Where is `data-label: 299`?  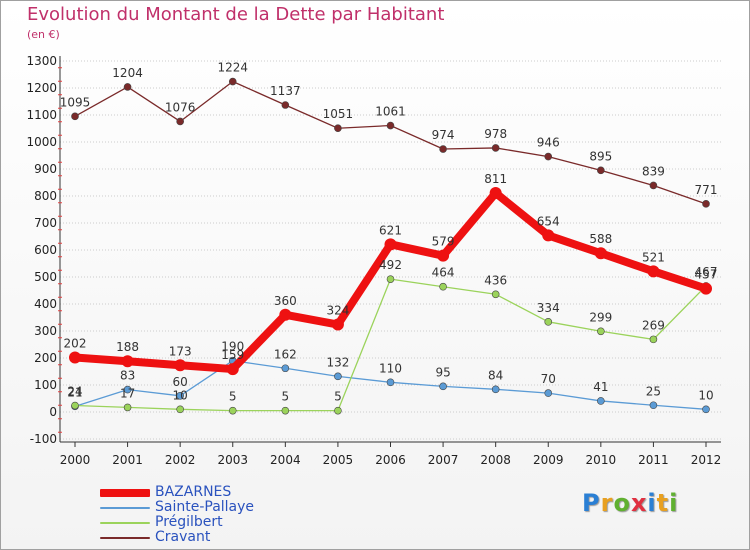 data-label: 299 is located at coordinates (600, 317).